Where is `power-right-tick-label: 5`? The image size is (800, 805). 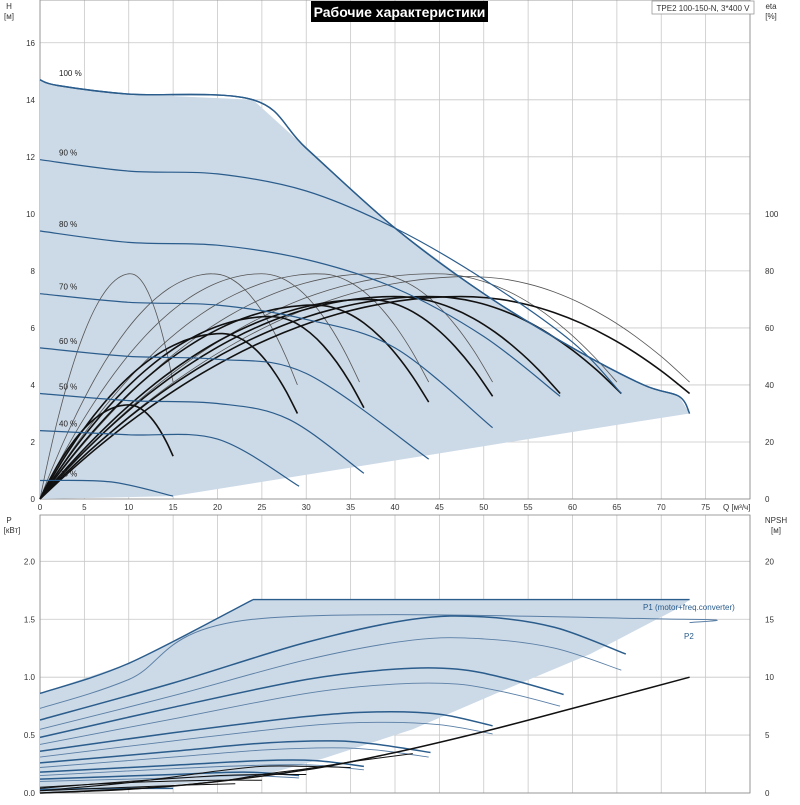
power-right-tick-label: 5 is located at coordinates (767, 735).